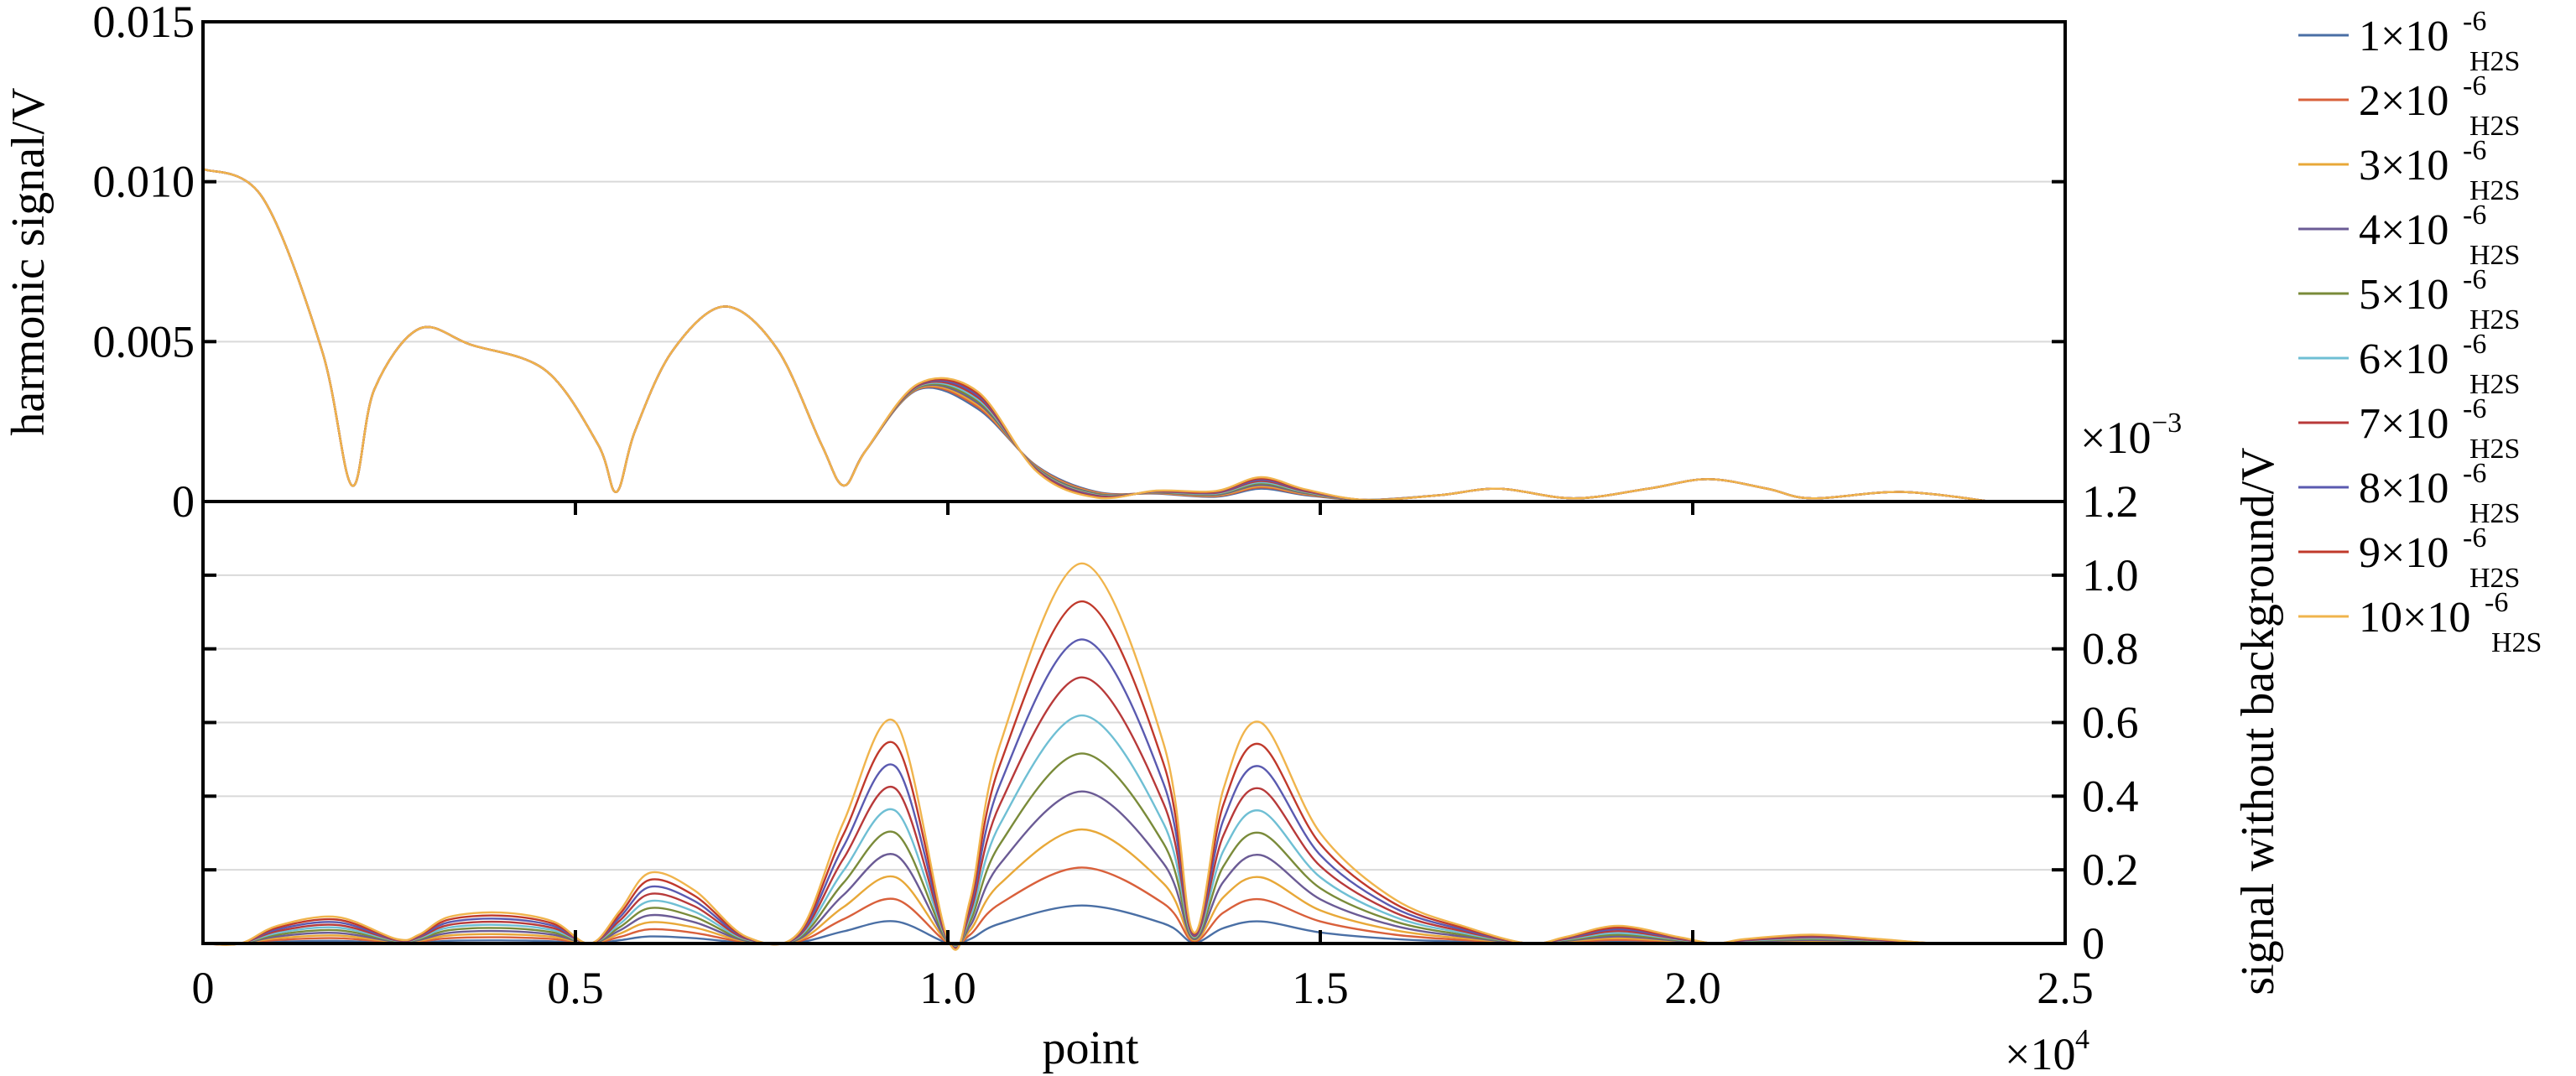 This screenshot has width=2576, height=1076. Describe the element at coordinates (2404, 101) in the screenshot. I see `legend-label: 2×10` at that location.